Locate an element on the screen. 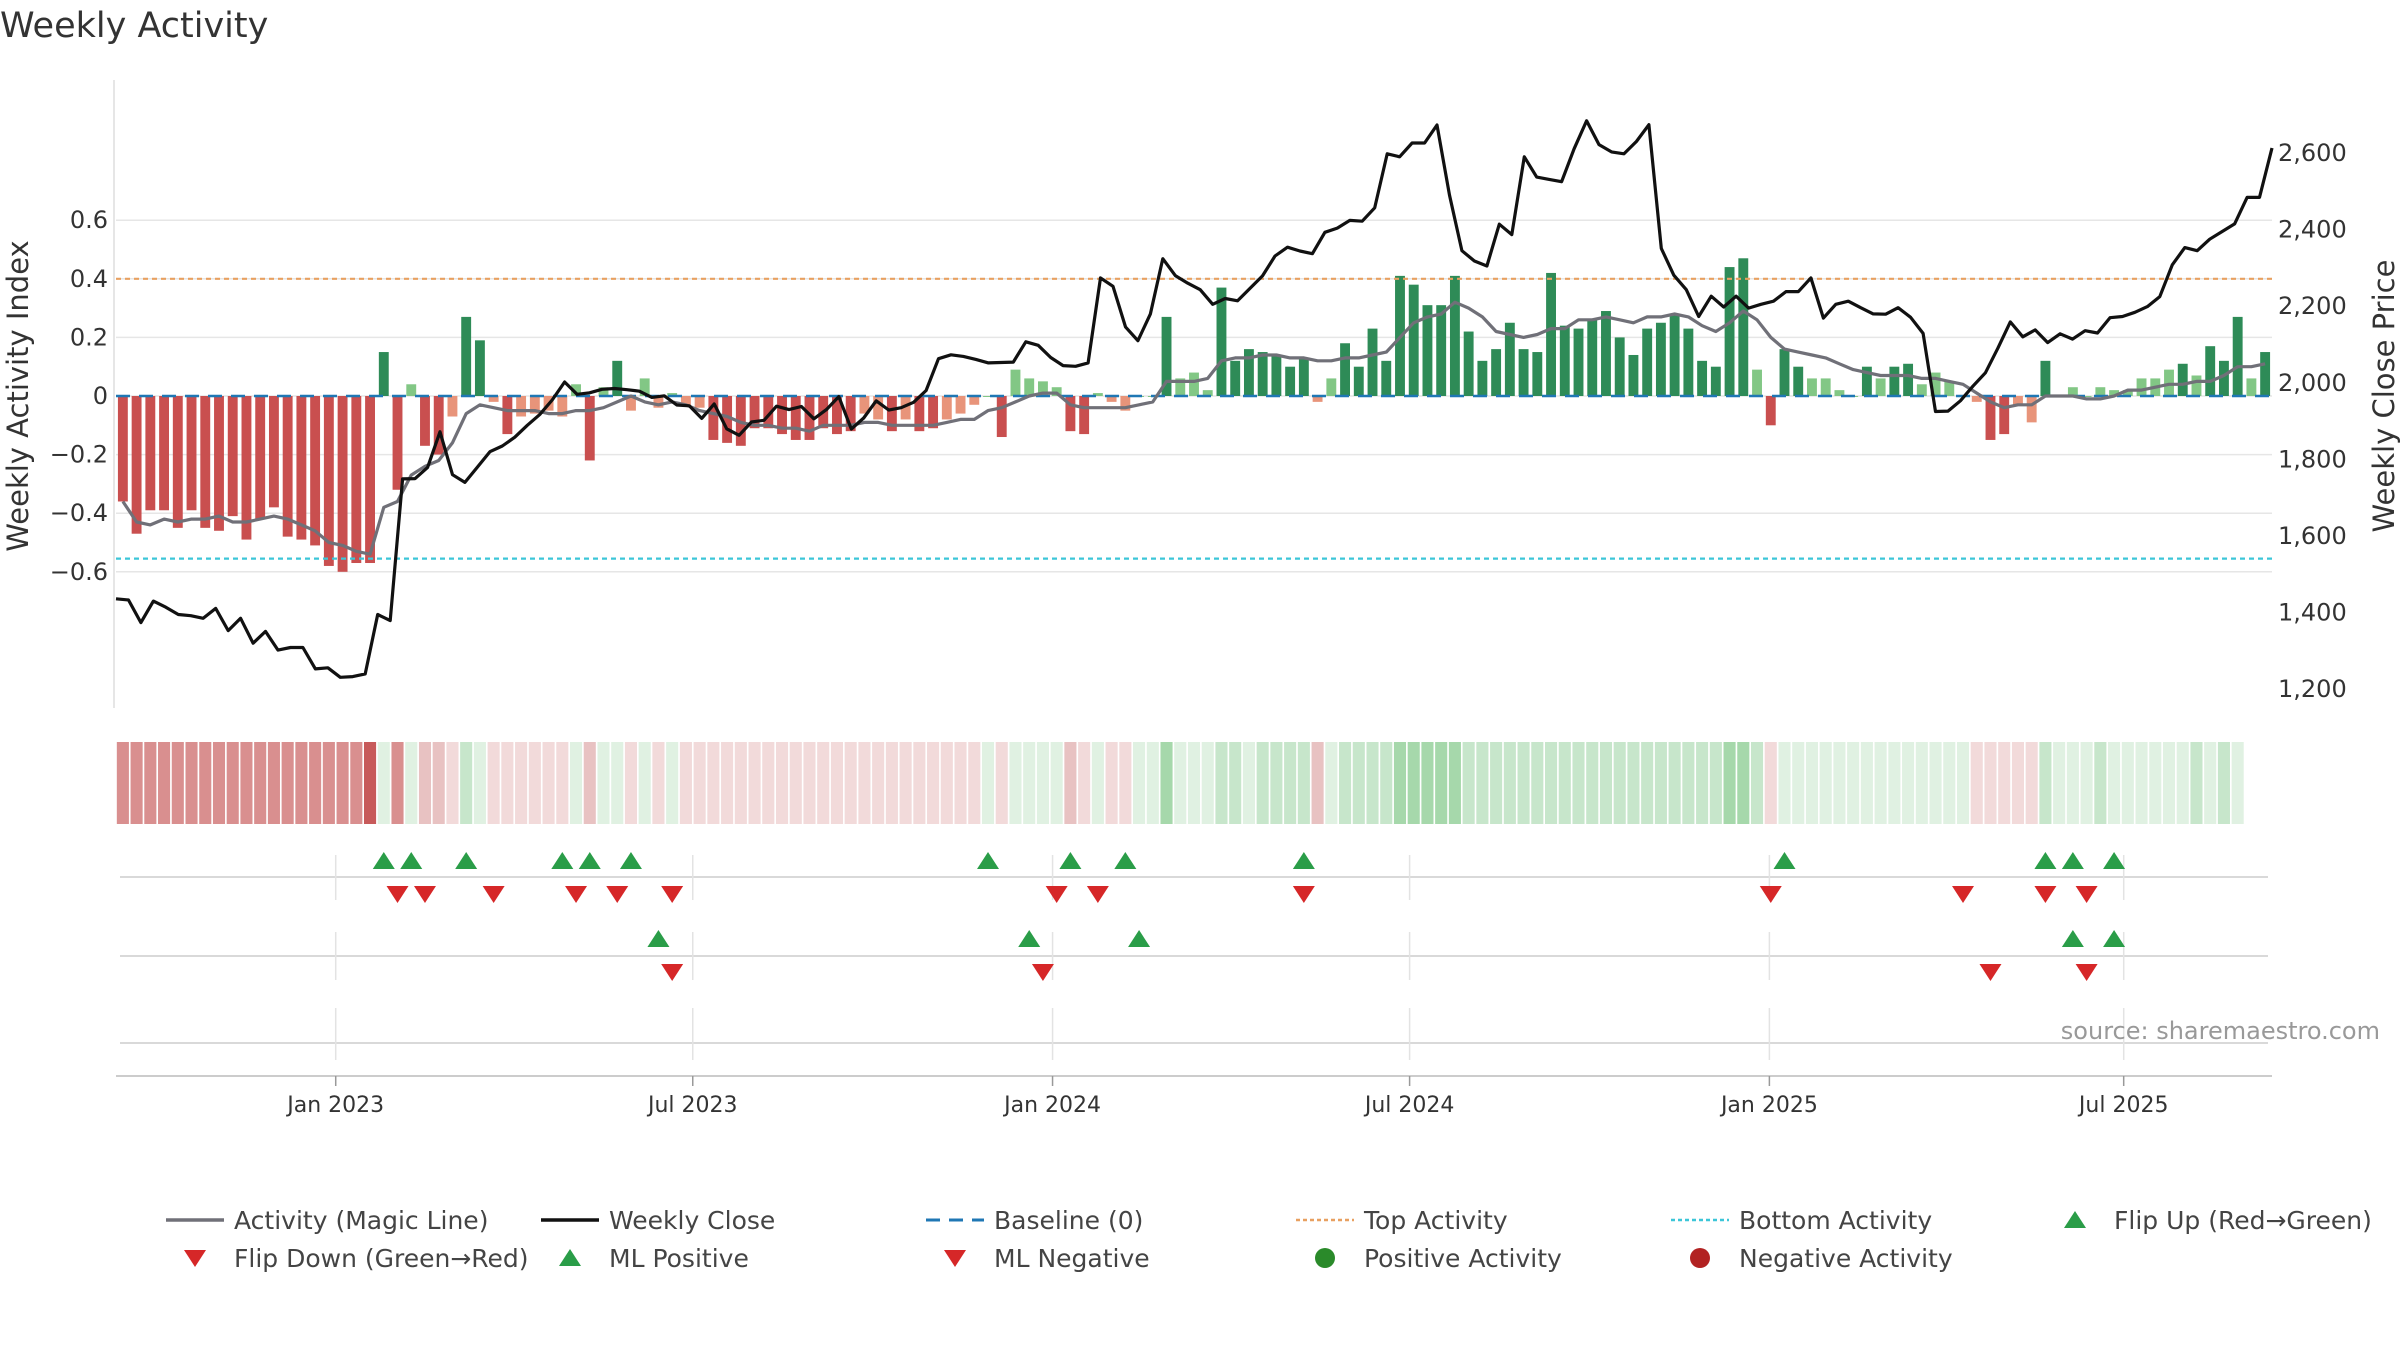 The image size is (2400, 1350). line-legend-icon is located at coordinates (195, 1220).